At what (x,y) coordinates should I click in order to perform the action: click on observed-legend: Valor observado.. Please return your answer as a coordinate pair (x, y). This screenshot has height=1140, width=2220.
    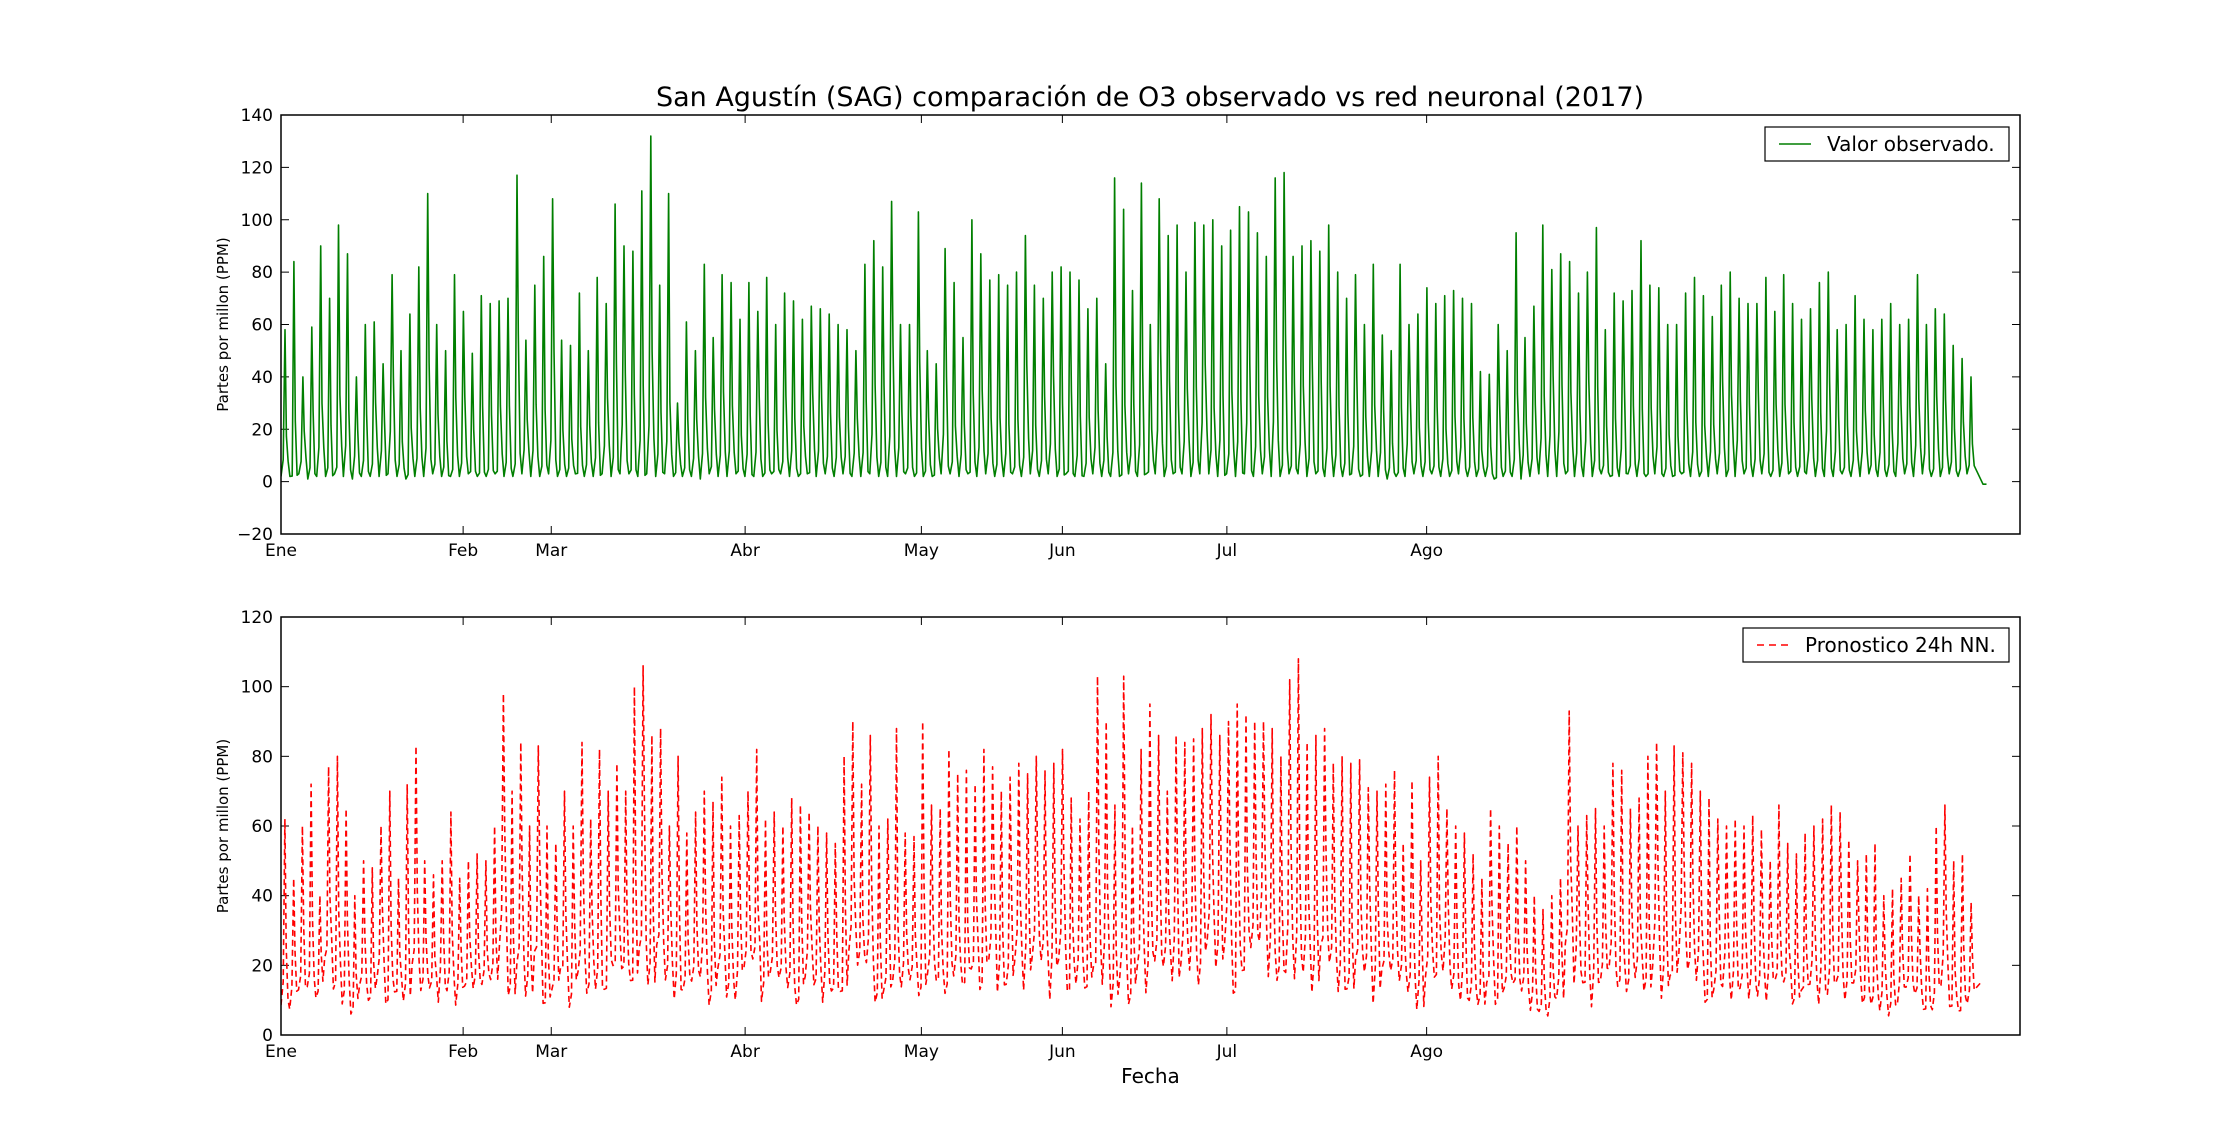
    Looking at the image, I should click on (1887, 144).